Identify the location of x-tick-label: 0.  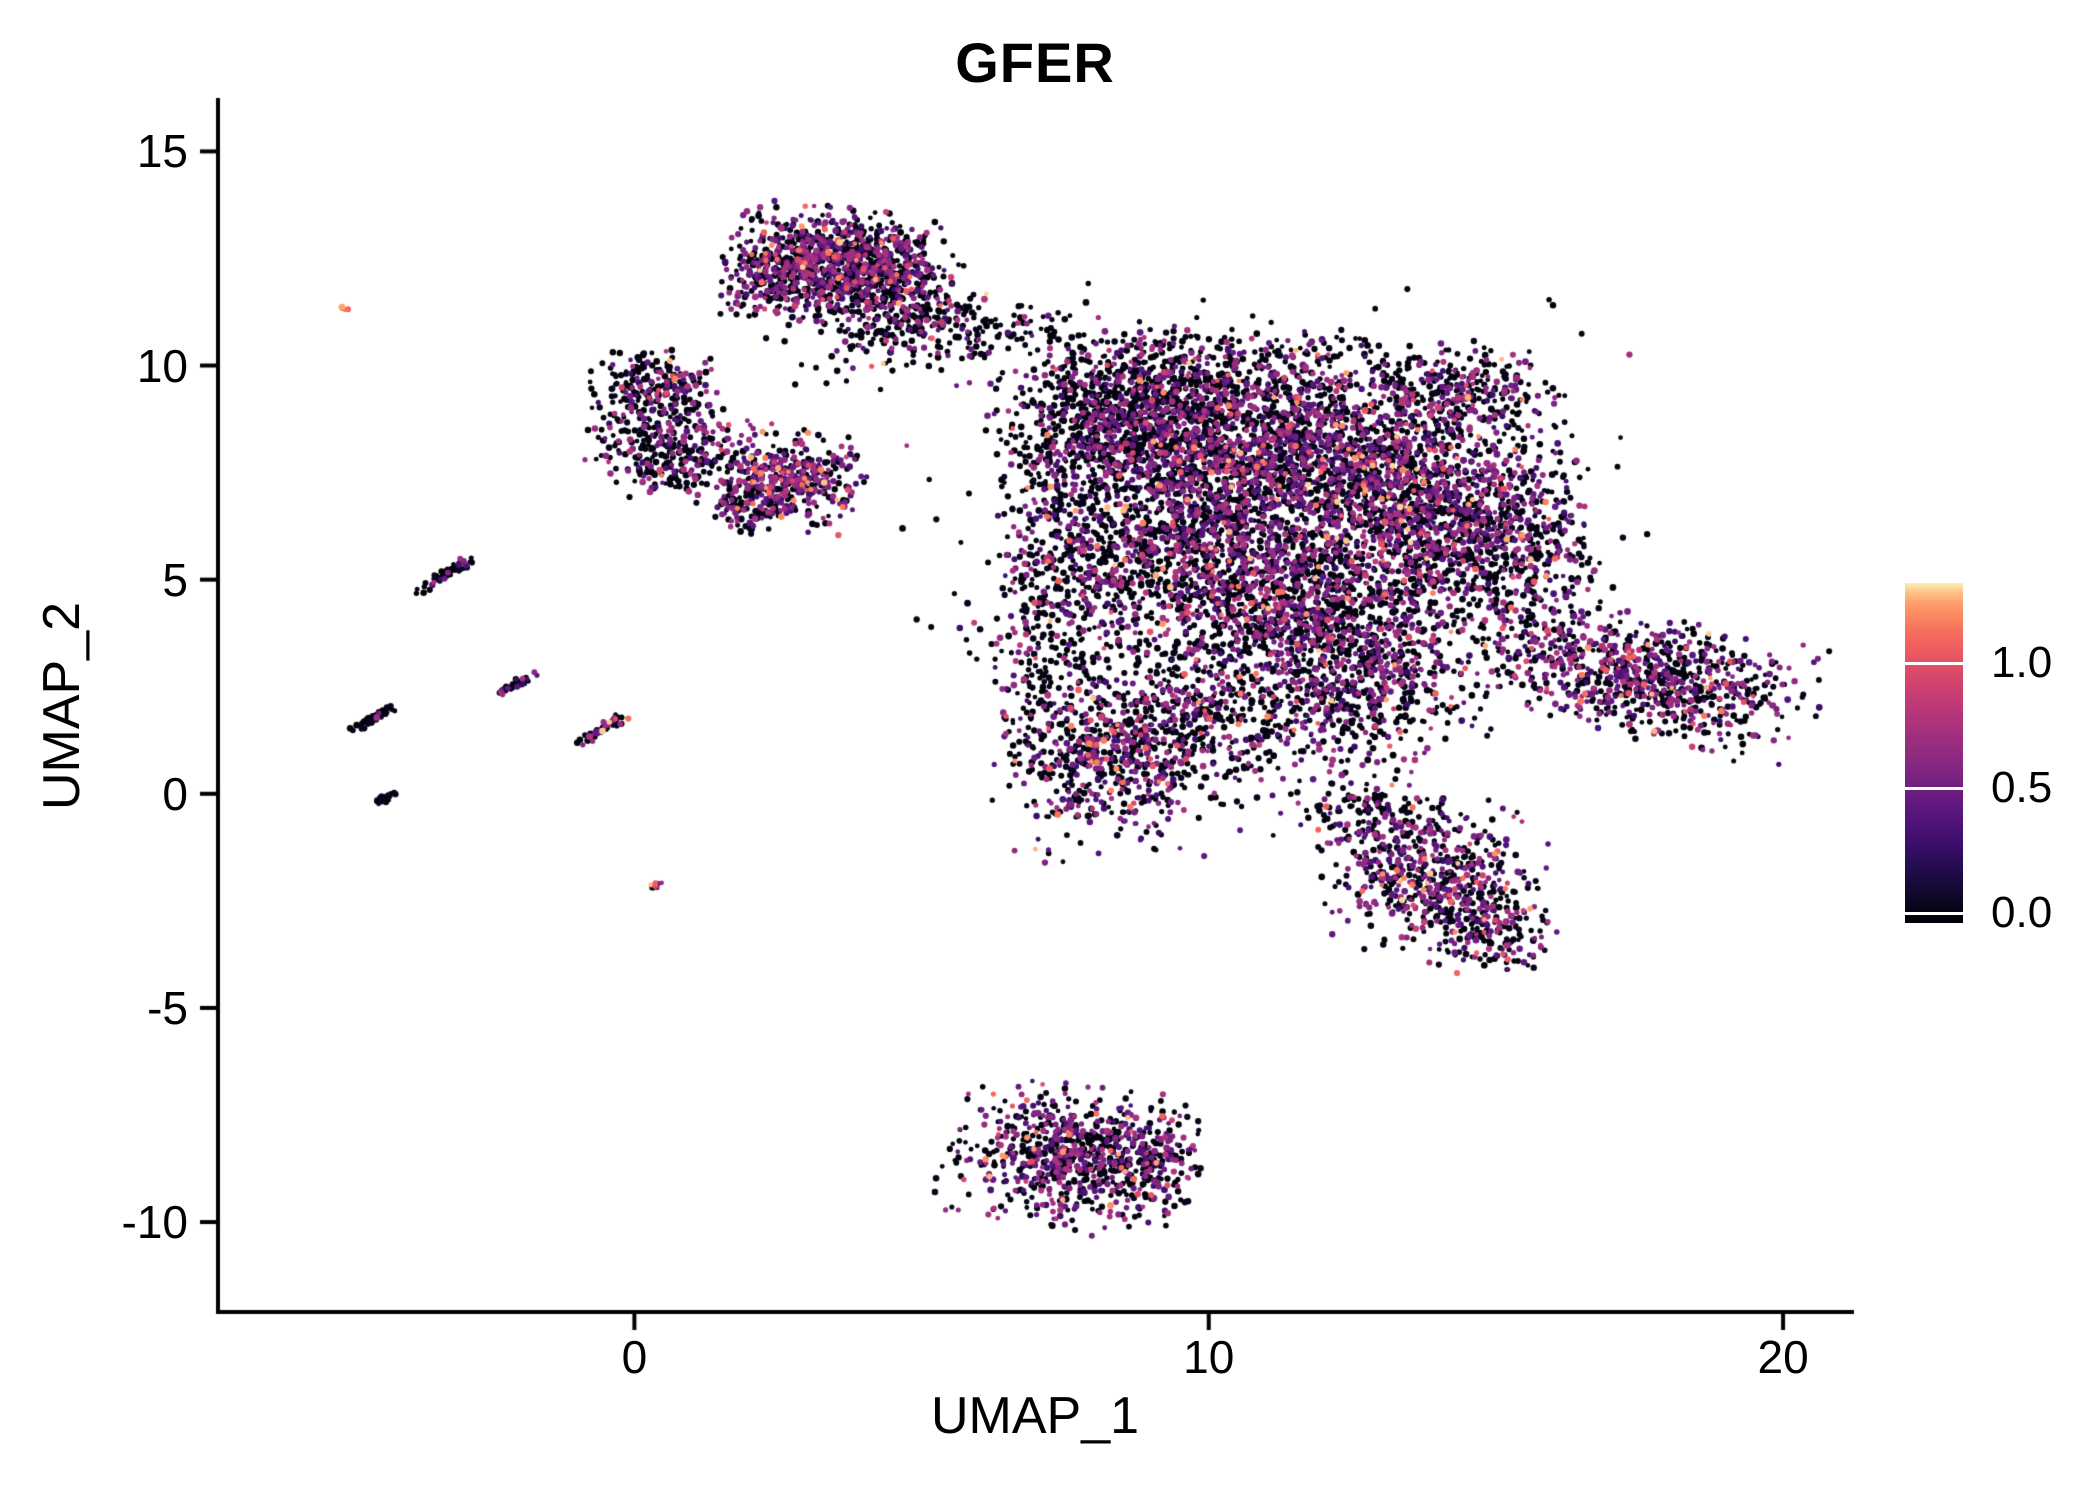
(634, 1357).